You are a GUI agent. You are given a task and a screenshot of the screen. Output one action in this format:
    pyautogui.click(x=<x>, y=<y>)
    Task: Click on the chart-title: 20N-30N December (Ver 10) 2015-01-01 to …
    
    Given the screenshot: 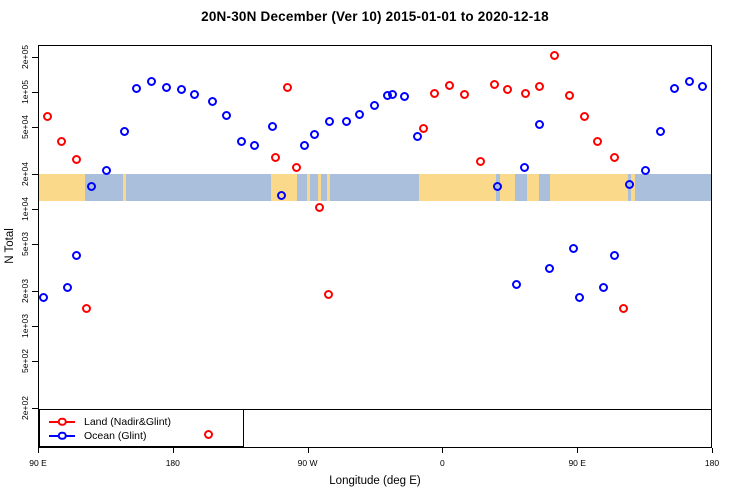 What is the action you would take?
    pyautogui.click(x=375, y=16)
    